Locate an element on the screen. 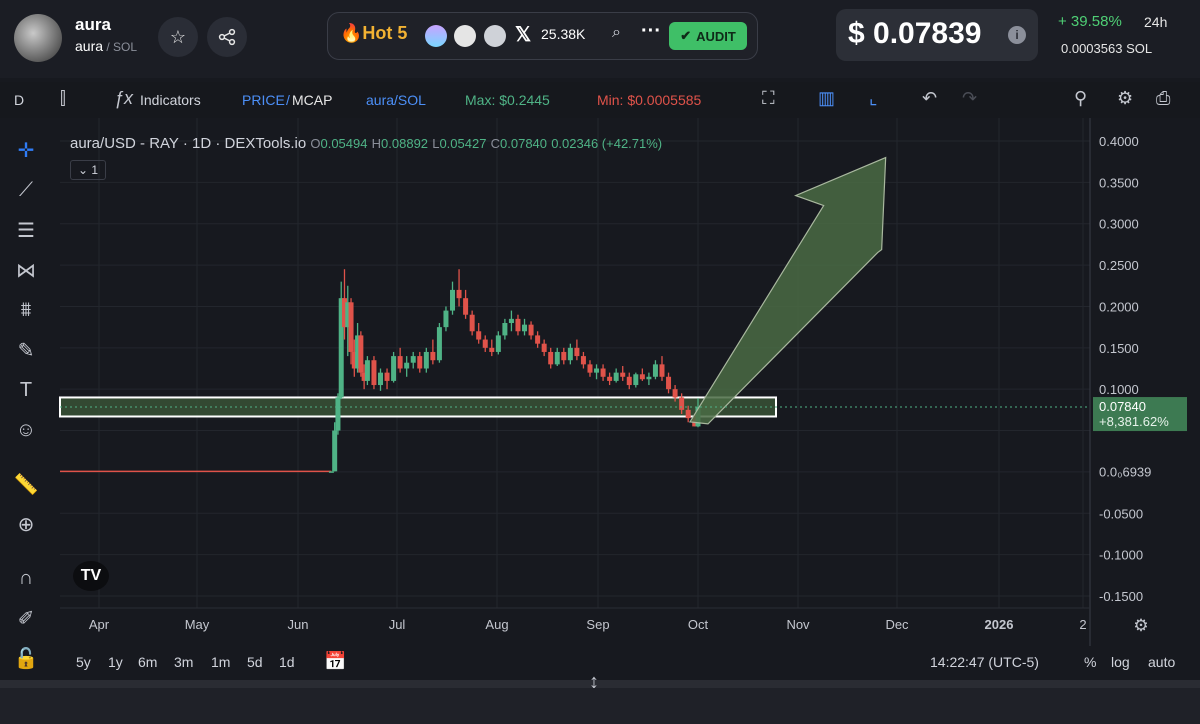 The image size is (1200, 724). x-twitter-icon: 𝕏 is located at coordinates (523, 35).